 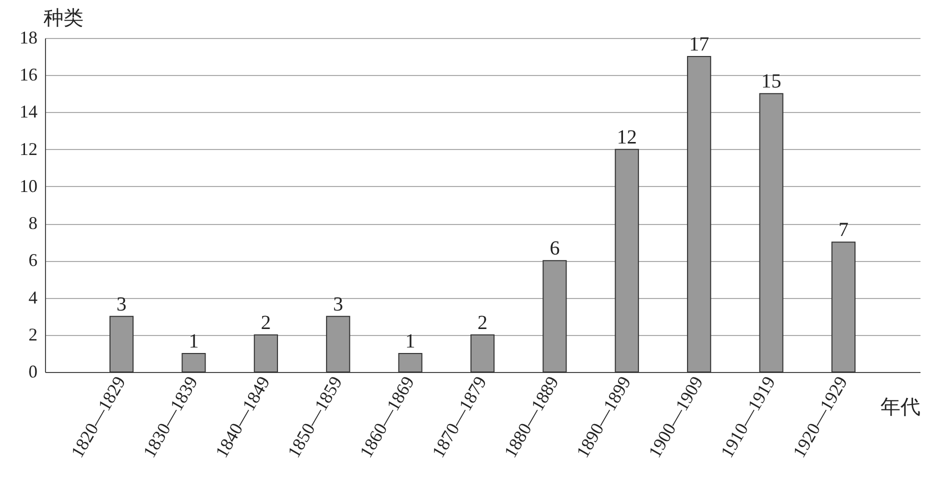 I want to click on y-tick-label: 10, so click(x=29, y=186).